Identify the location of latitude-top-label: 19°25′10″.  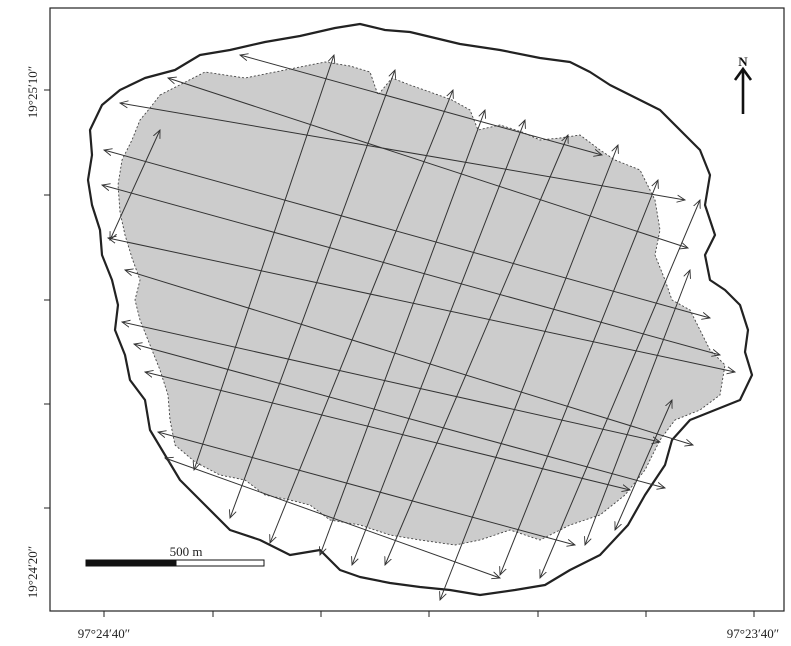
(32, 92).